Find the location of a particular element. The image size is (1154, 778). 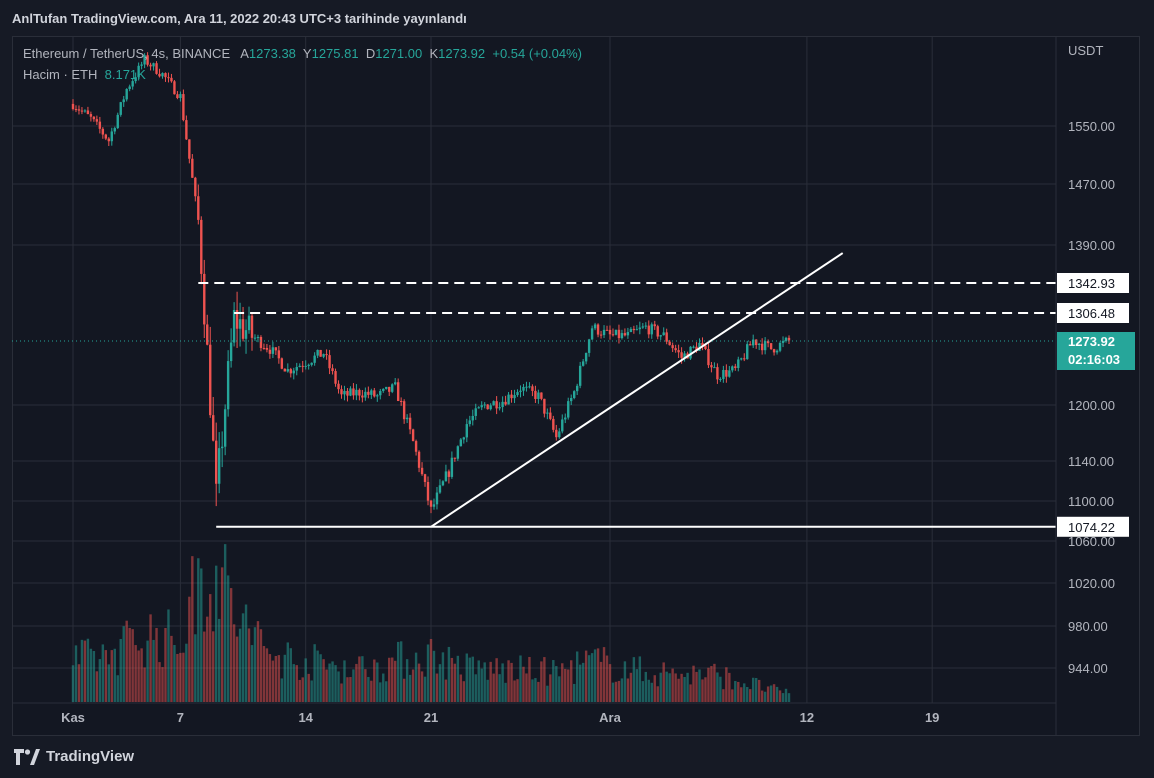

time-tick-label: 7 is located at coordinates (180, 717).